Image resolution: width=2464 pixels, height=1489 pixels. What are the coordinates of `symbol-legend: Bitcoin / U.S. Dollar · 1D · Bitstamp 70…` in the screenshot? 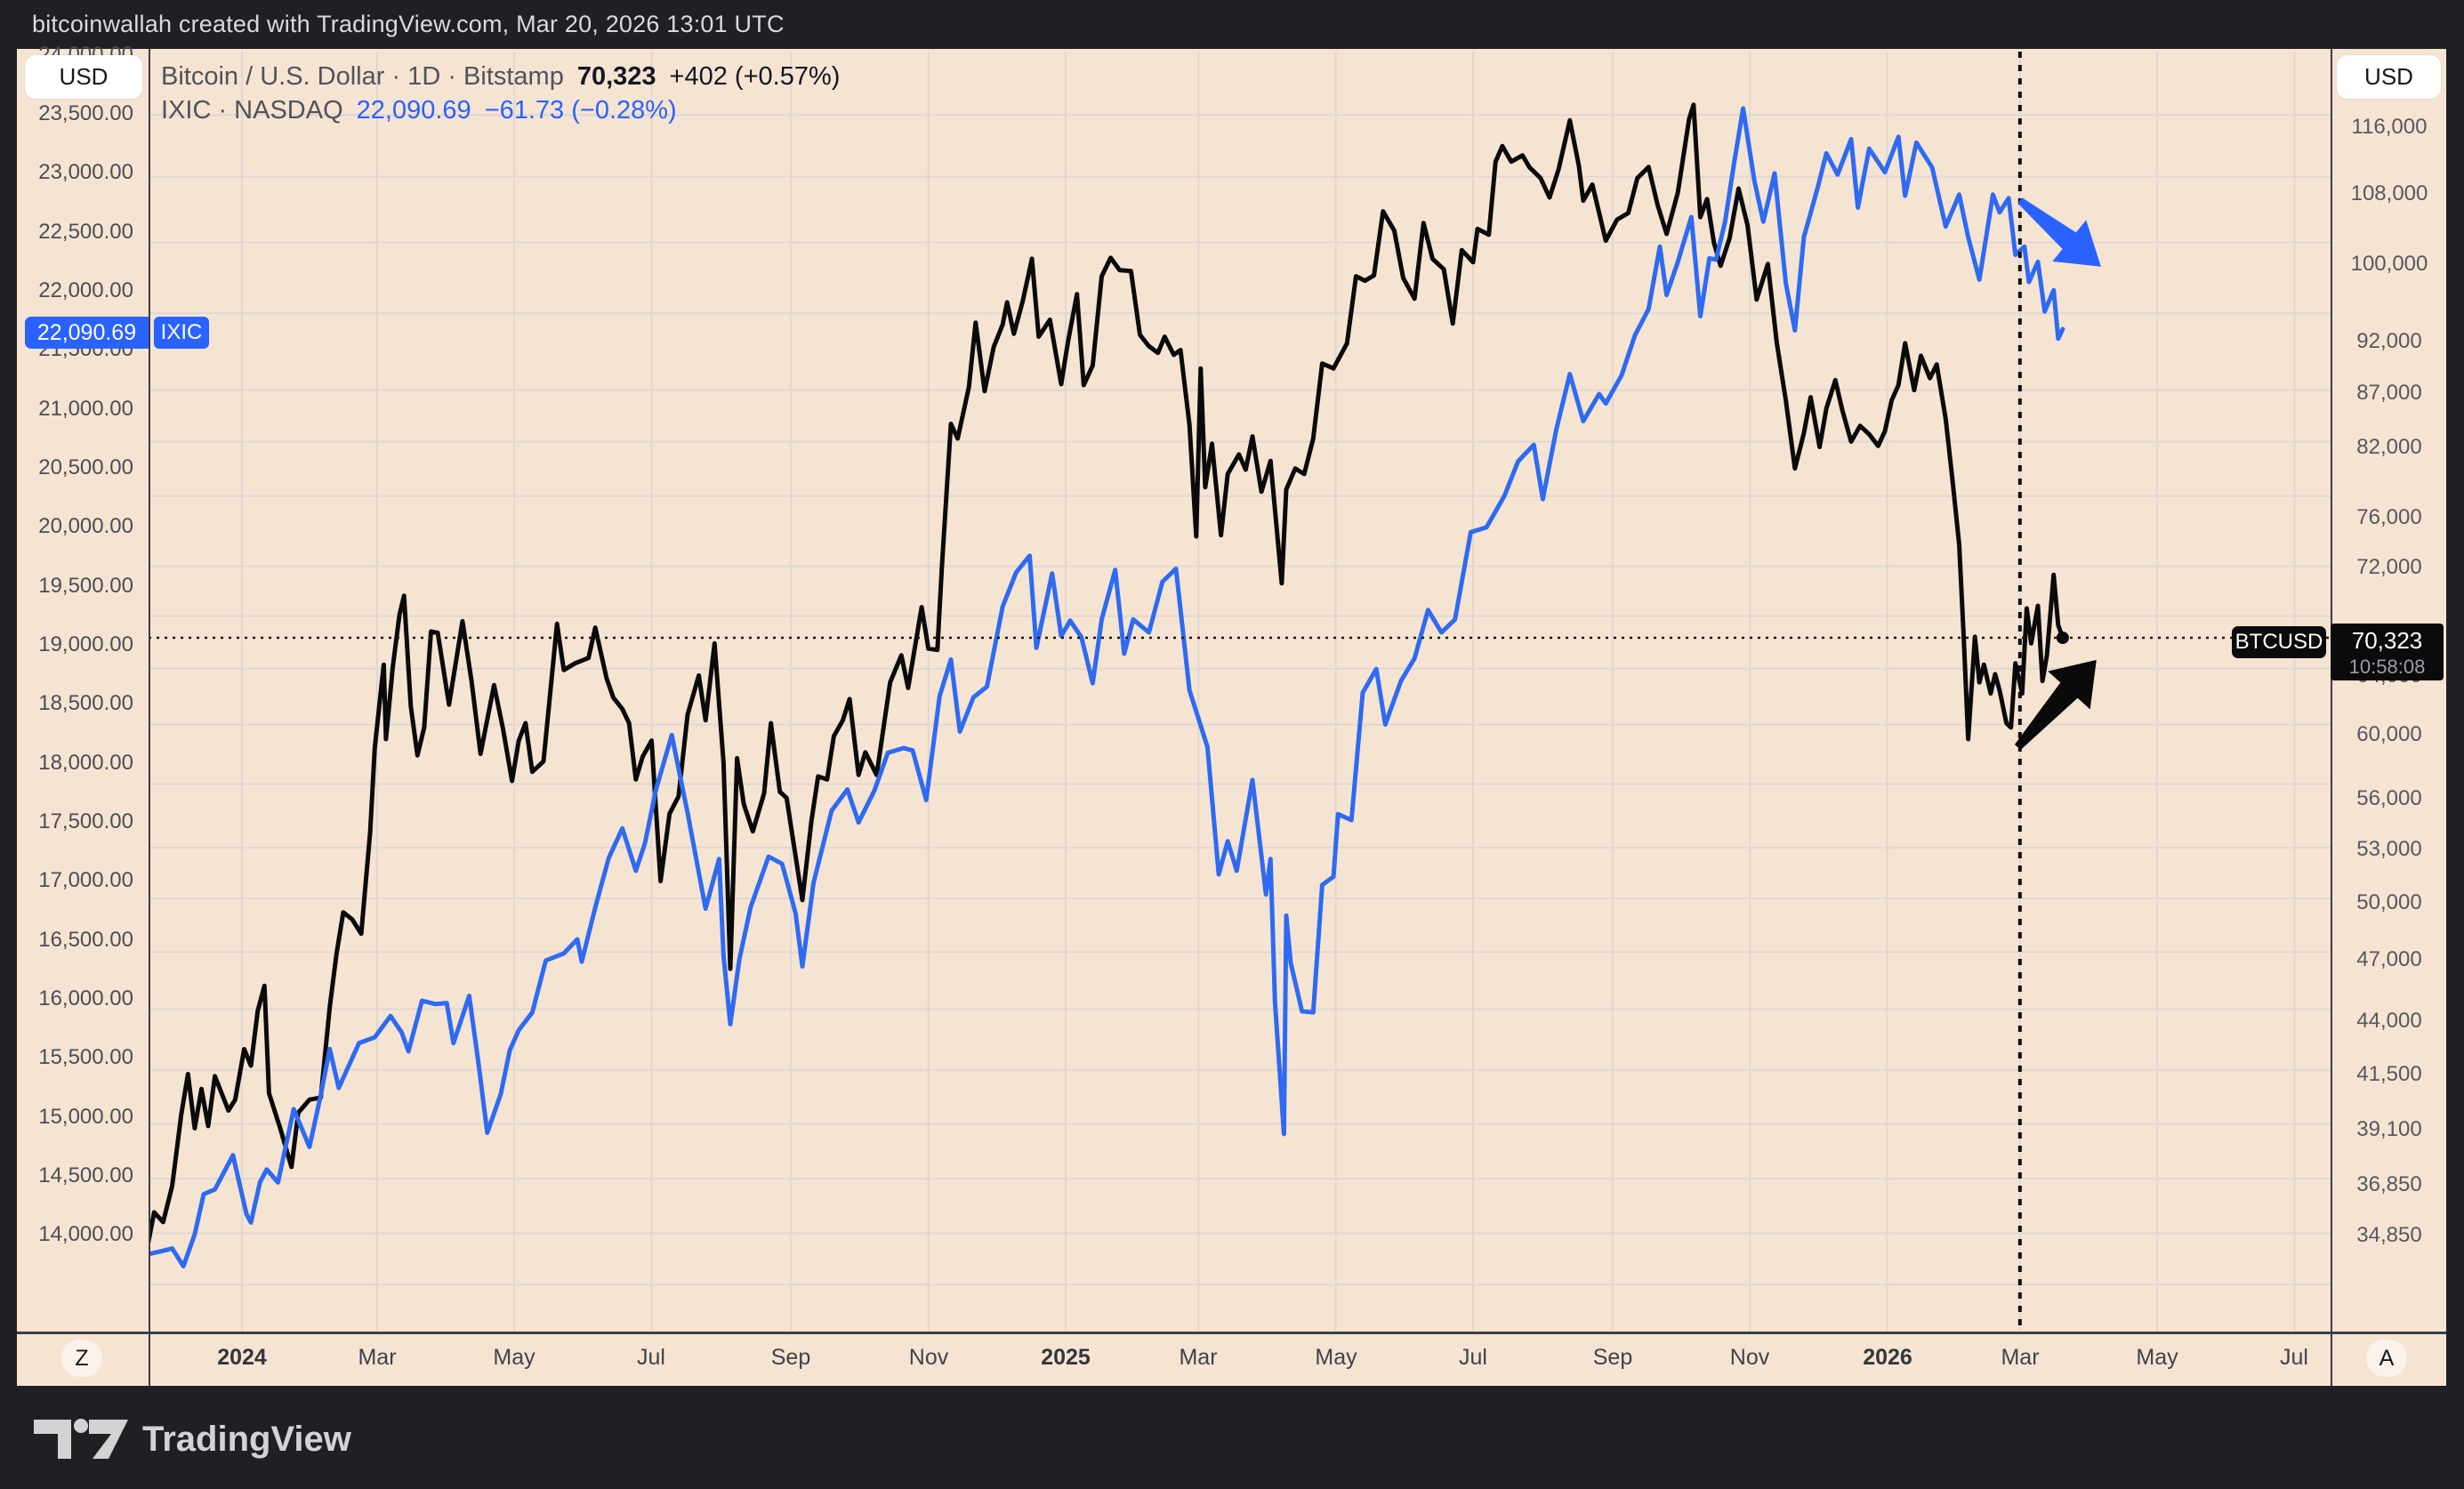 It's located at (500, 93).